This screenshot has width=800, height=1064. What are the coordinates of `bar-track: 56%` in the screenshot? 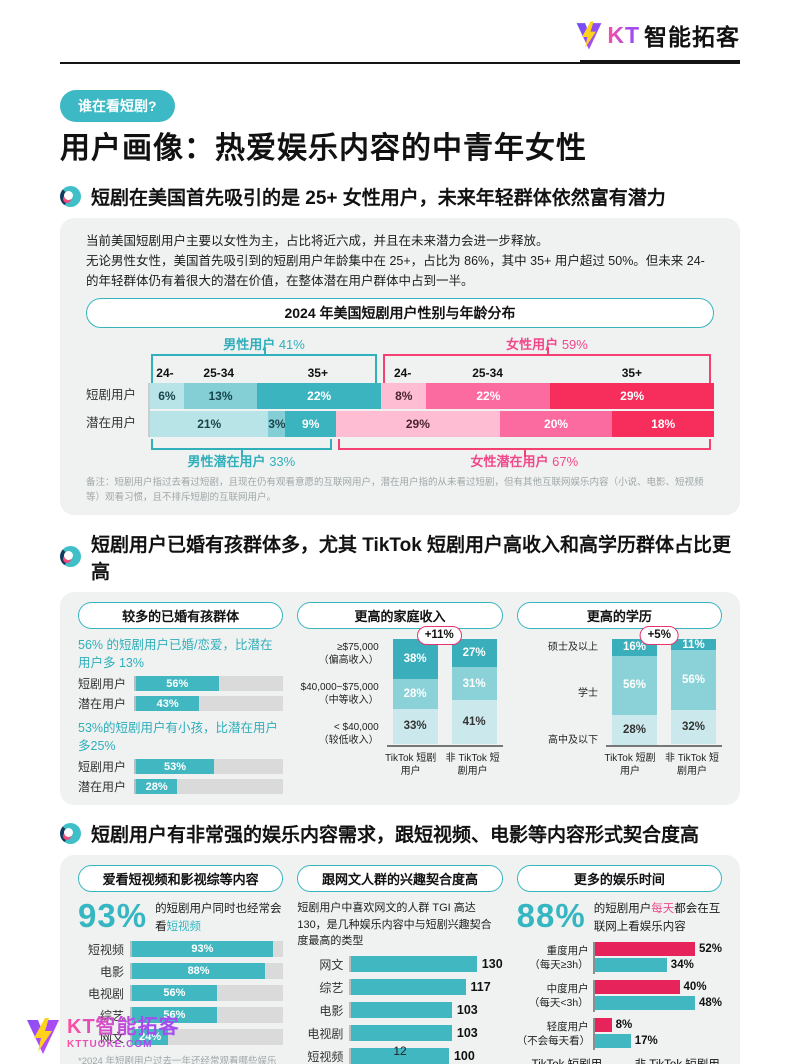 It's located at (207, 1015).